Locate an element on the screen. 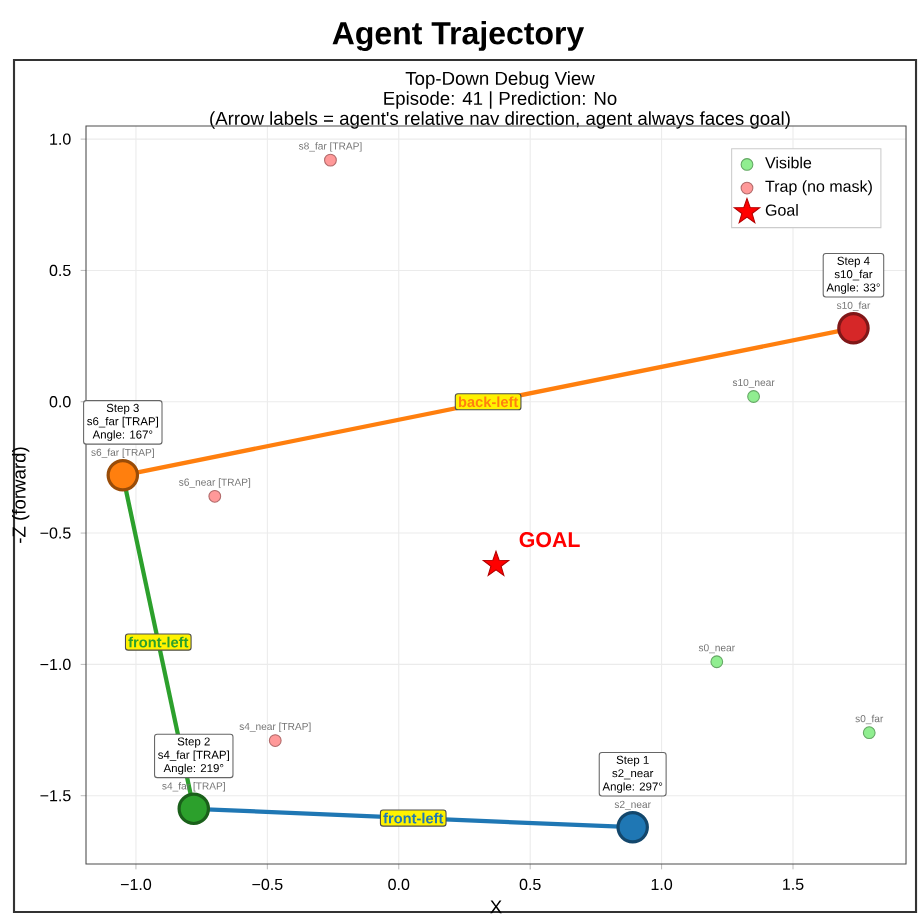 Image resolution: width=918 pixels, height=914 pixels. y-tick-label: −1.0 is located at coordinates (55, 664).